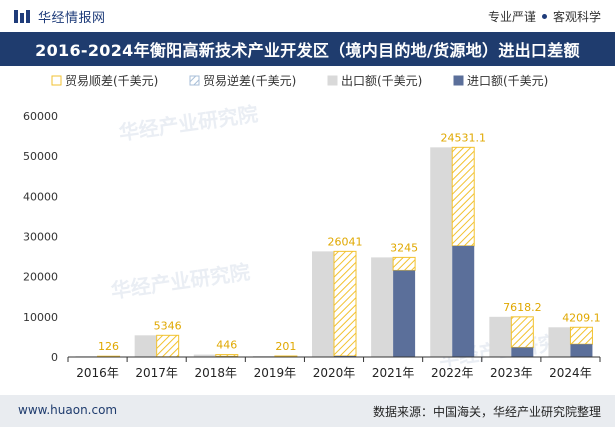 The image size is (615, 427). I want to click on tag-objective: 客观科学, so click(576, 17).